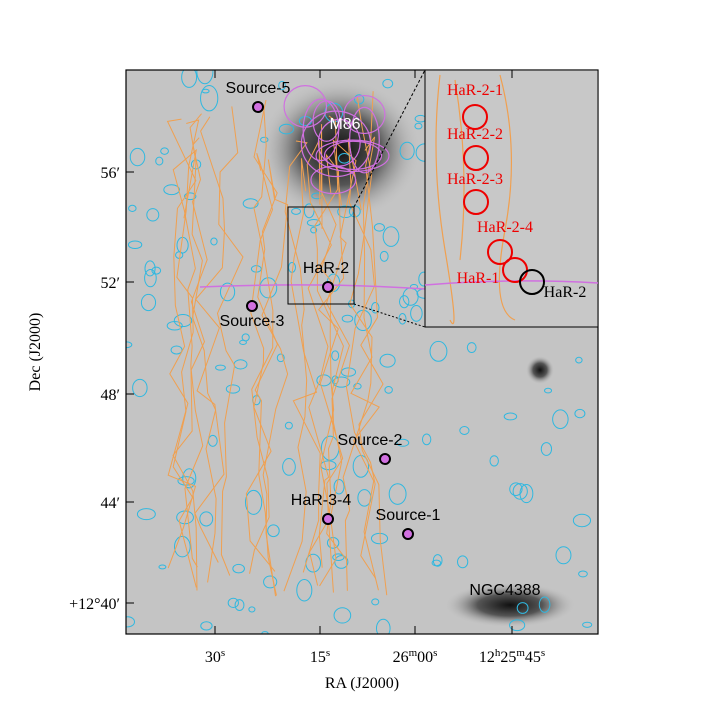 This screenshot has width=706, height=711. I want to click on y-tick-label: 48′, so click(111, 395).